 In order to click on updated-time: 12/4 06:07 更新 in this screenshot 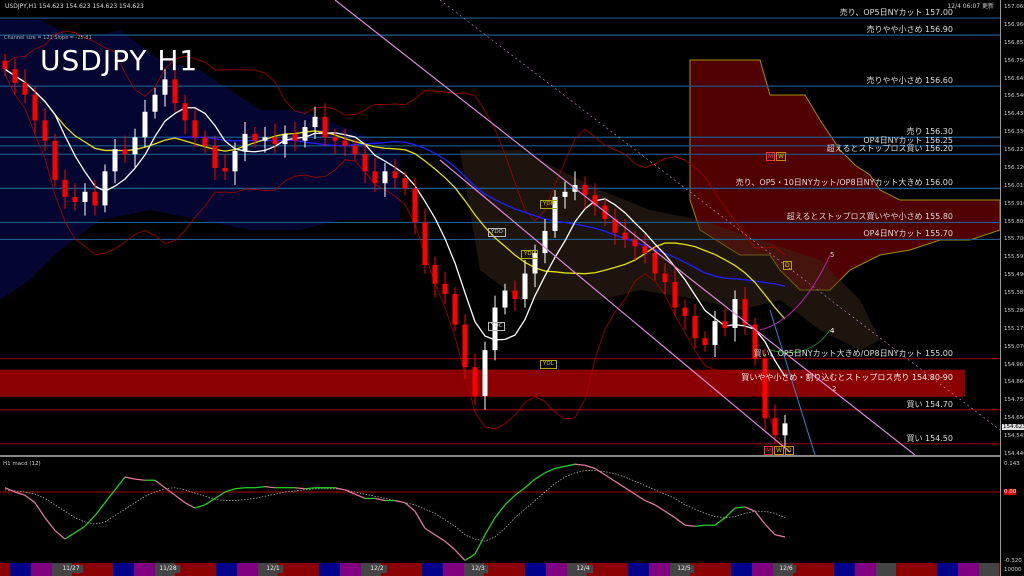, I will do `click(970, 6)`.